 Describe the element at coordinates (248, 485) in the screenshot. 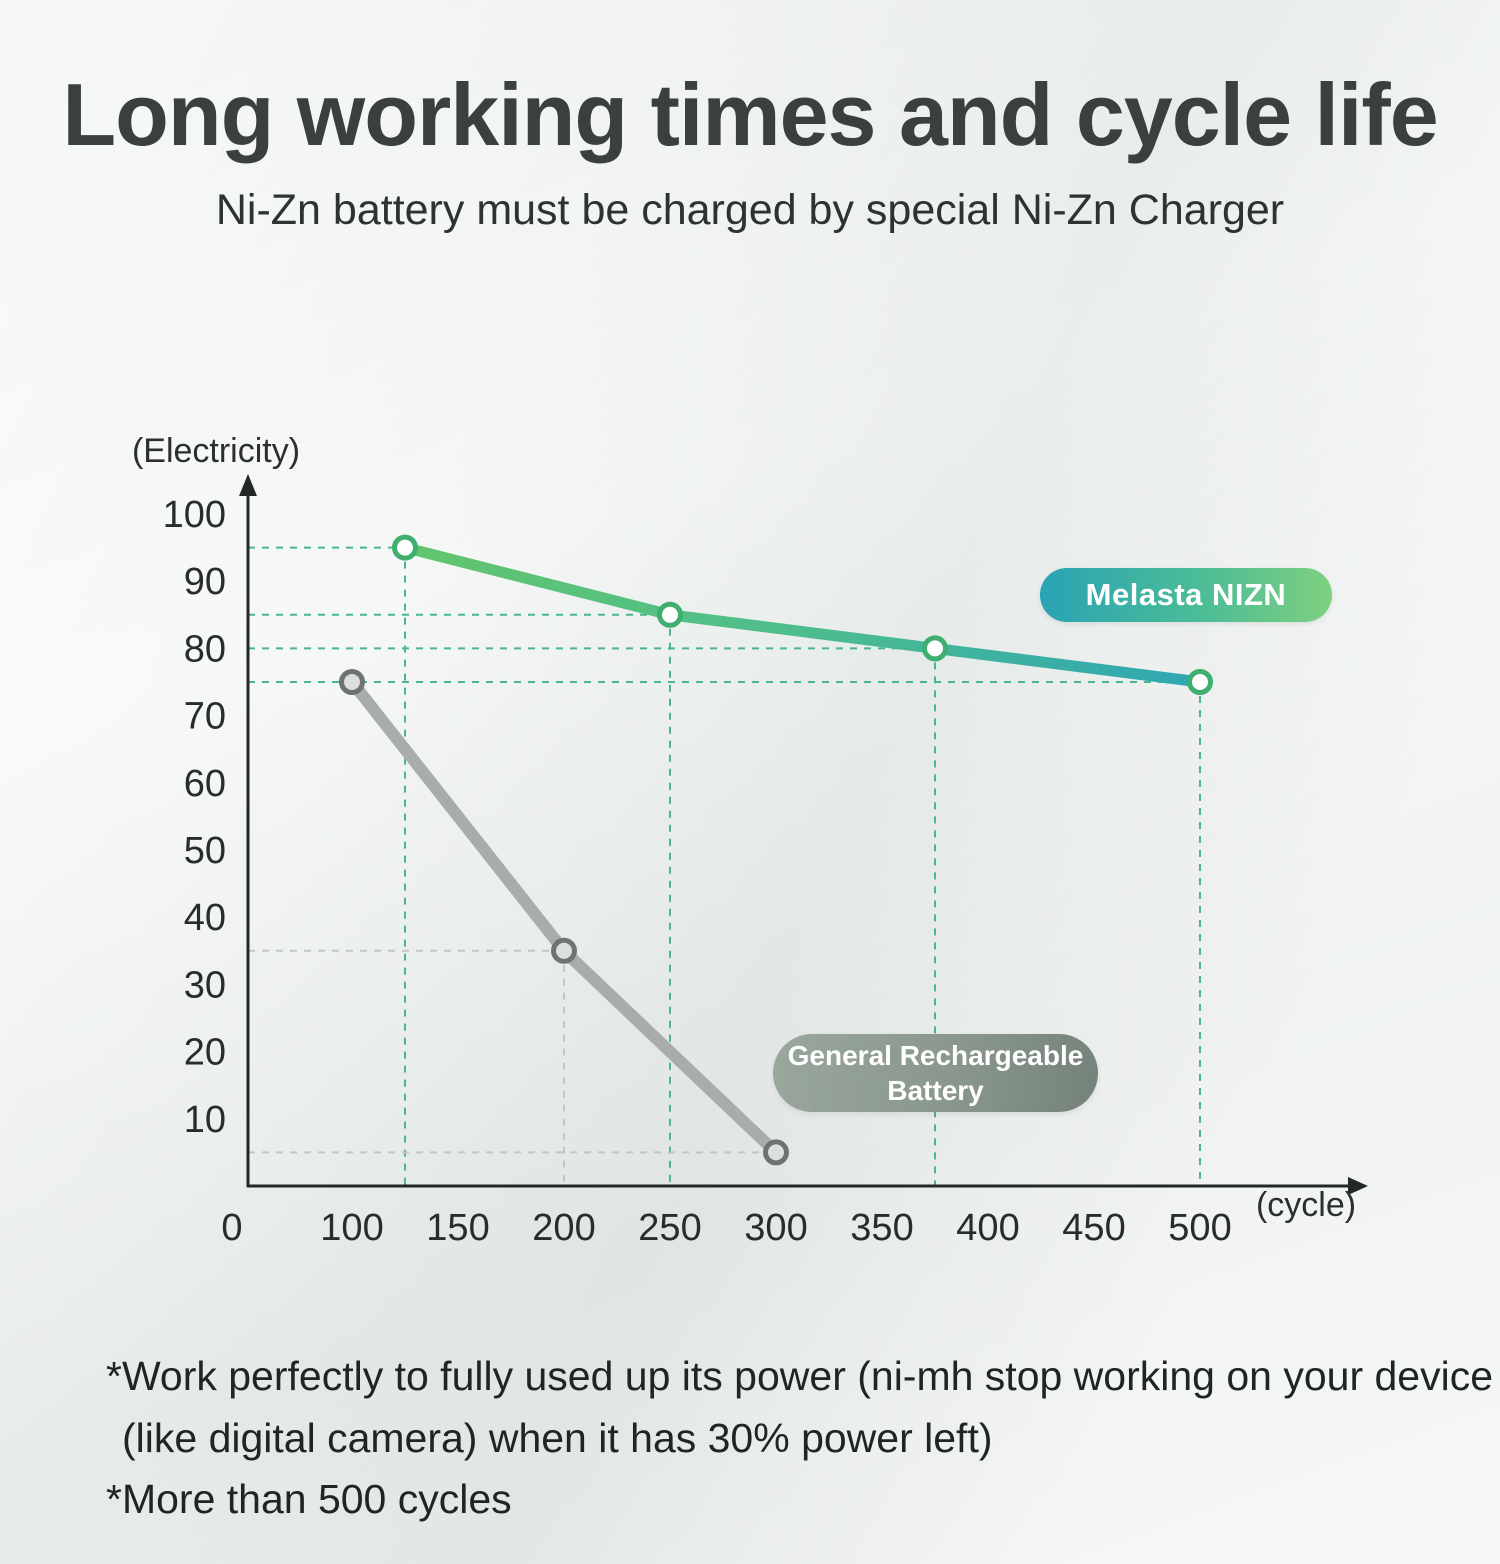

I see `y-axis-arrow` at that location.